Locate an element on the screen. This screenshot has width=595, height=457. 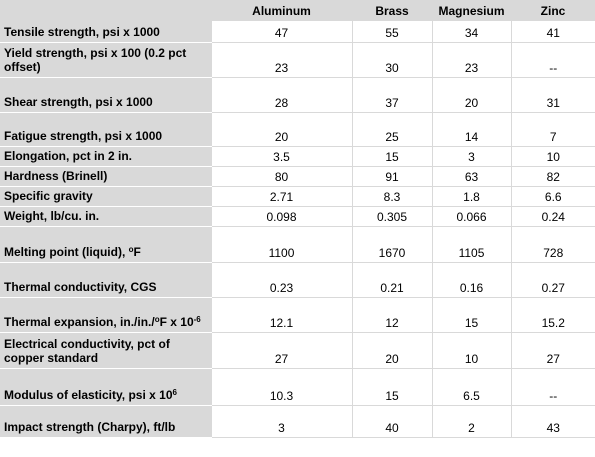
header-aluminum: Aluminum is located at coordinates (282, 10).